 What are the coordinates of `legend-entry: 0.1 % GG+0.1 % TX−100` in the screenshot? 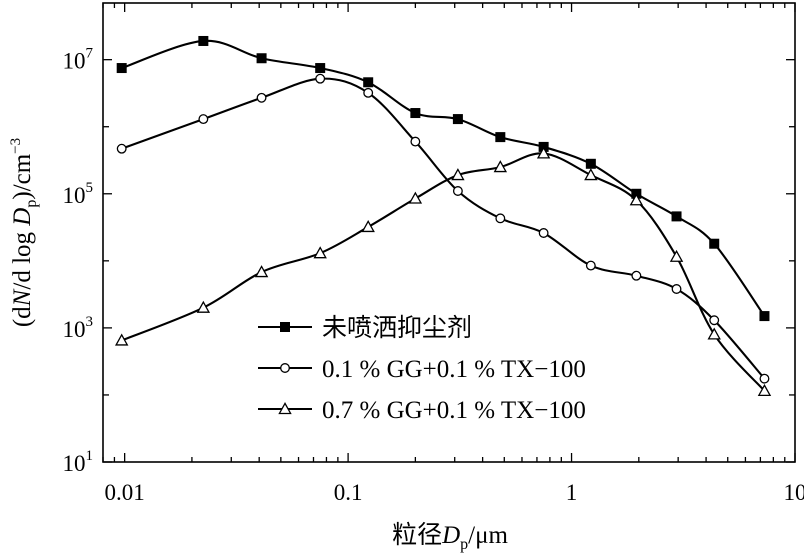 It's located at (422, 369).